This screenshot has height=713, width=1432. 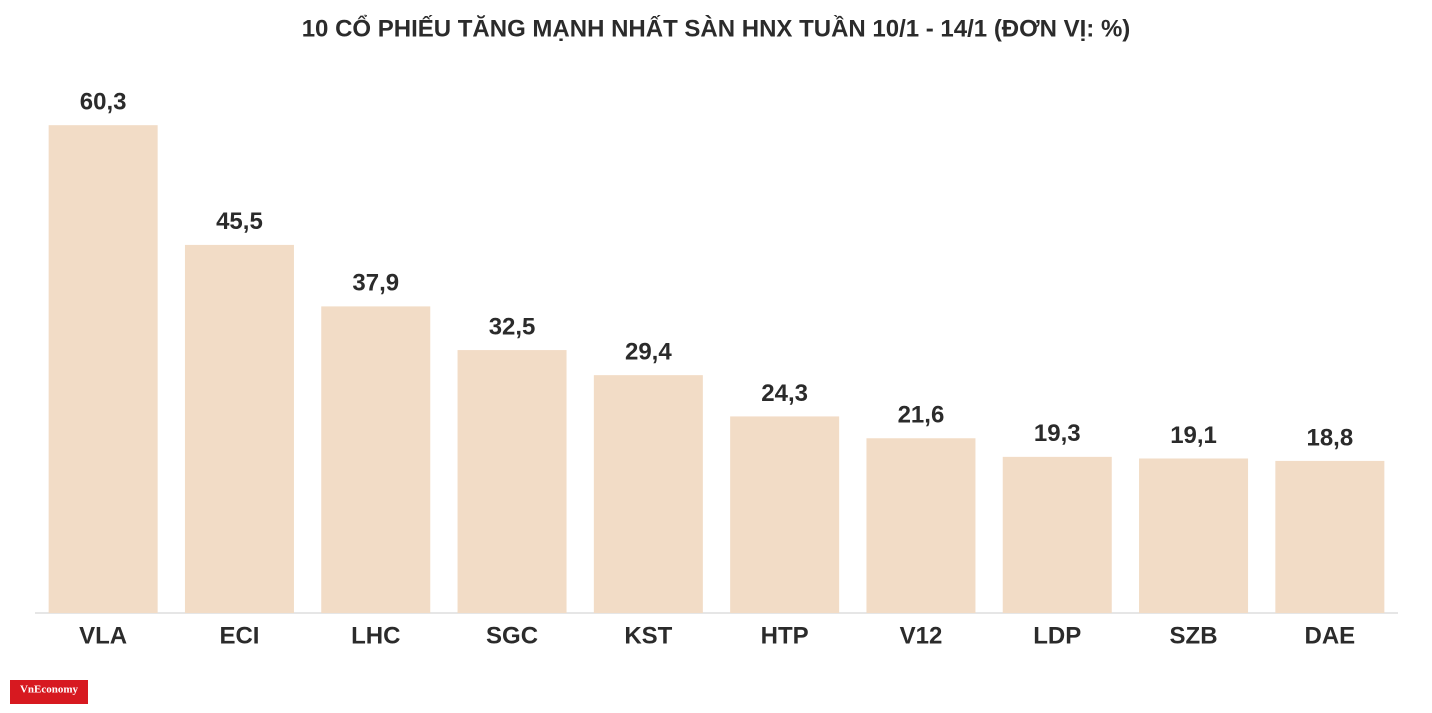 What do you see at coordinates (375, 635) in the screenshot?
I see `x-tick-label: LHC` at bounding box center [375, 635].